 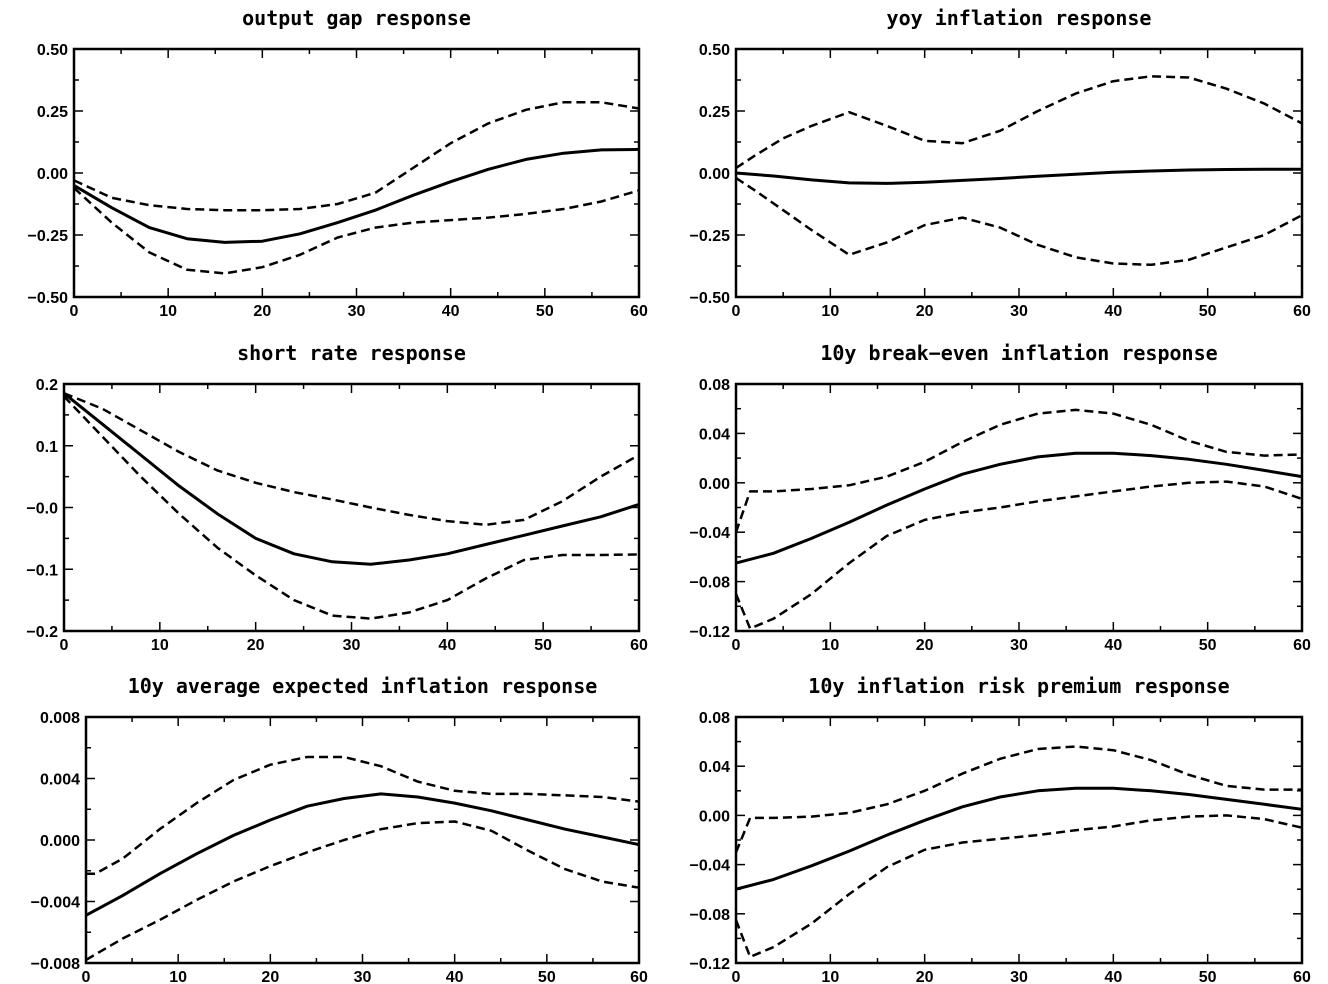 What do you see at coordinates (60, 841) in the screenshot?
I see `y-tick-label: 0.000` at bounding box center [60, 841].